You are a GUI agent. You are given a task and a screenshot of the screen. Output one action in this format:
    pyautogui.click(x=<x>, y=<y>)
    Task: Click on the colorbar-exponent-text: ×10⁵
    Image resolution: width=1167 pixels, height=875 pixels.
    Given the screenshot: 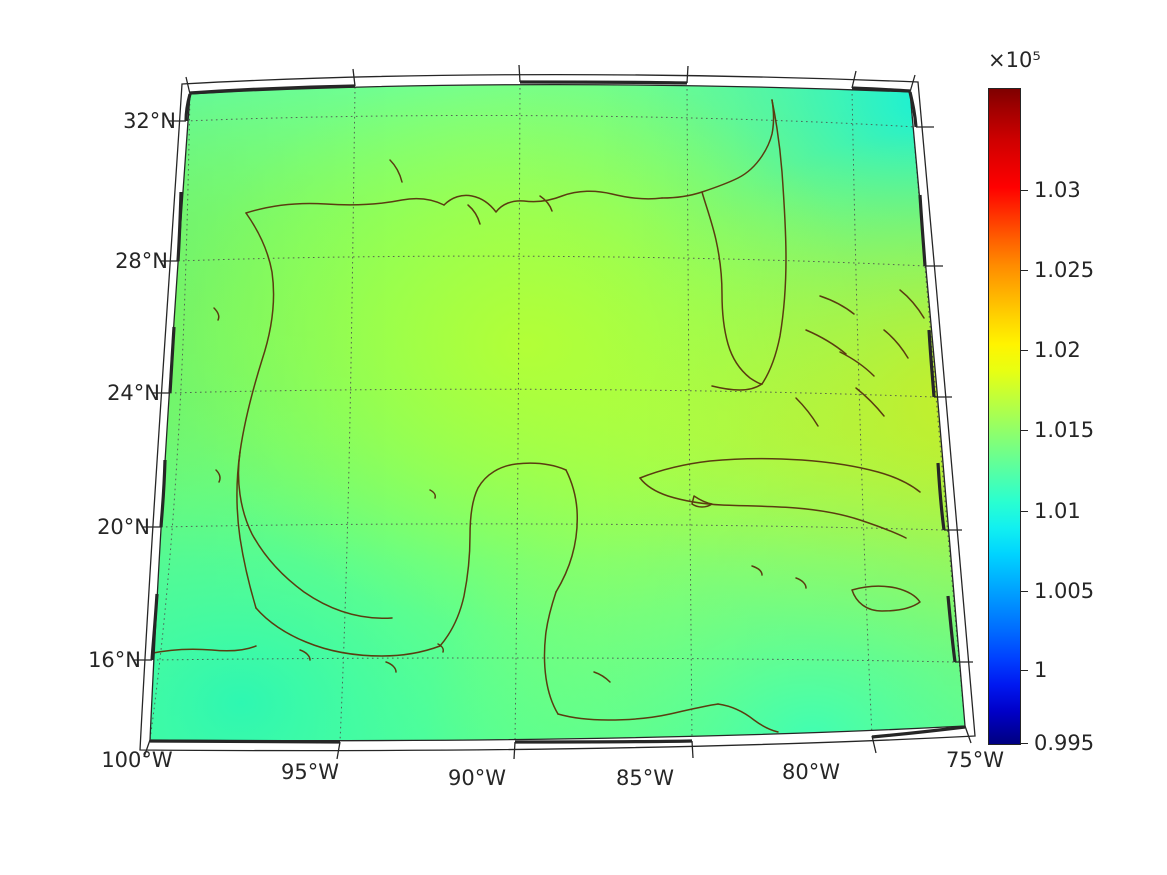 What is the action you would take?
    pyautogui.click(x=1014, y=60)
    